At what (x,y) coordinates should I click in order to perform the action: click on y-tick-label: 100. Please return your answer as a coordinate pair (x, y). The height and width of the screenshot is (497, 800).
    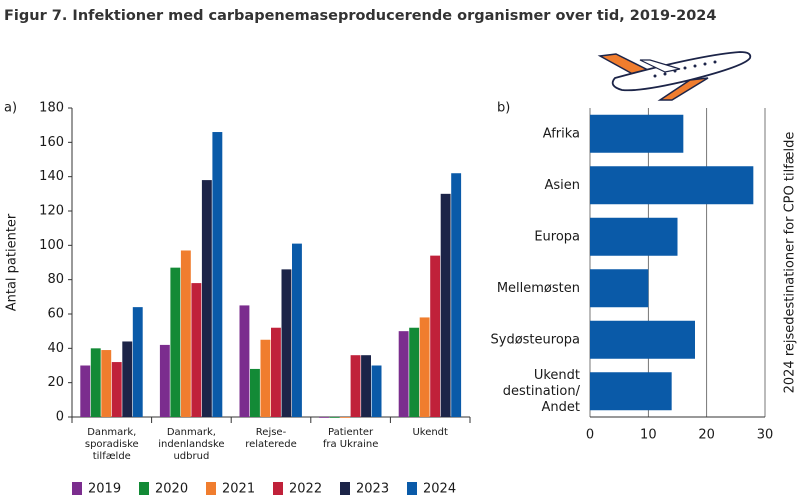
    Looking at the image, I should click on (51, 245).